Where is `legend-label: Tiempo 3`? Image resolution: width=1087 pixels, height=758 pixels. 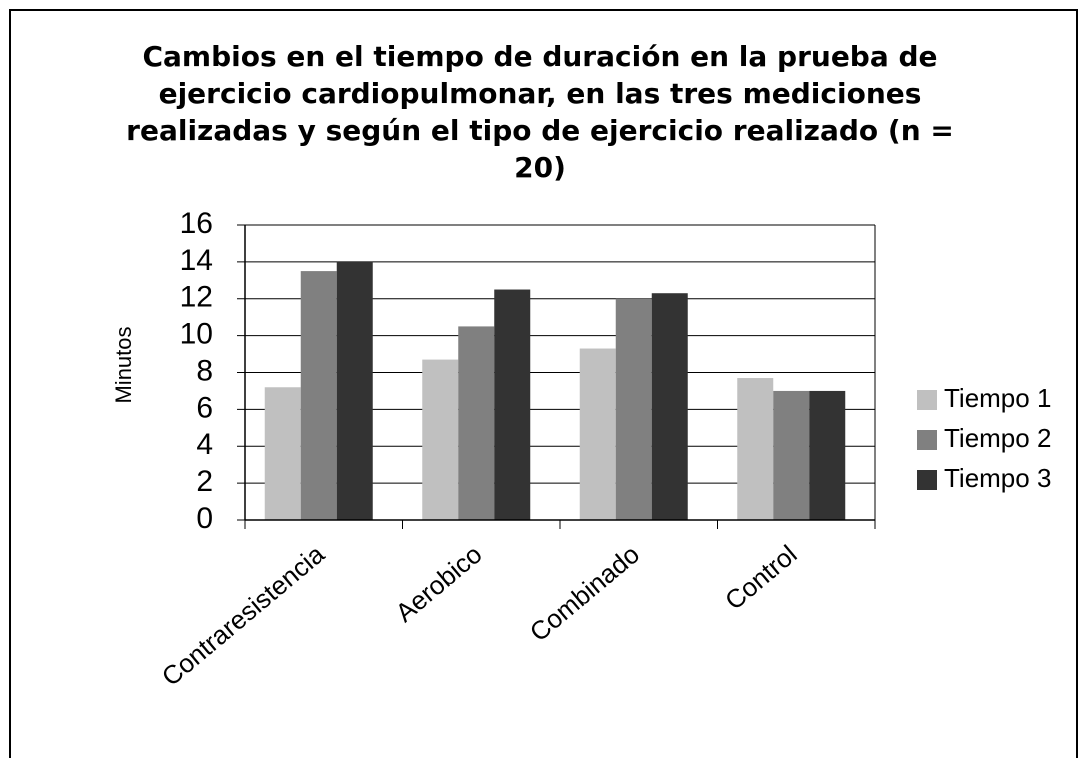
legend-label: Tiempo 3 is located at coordinates (997, 478).